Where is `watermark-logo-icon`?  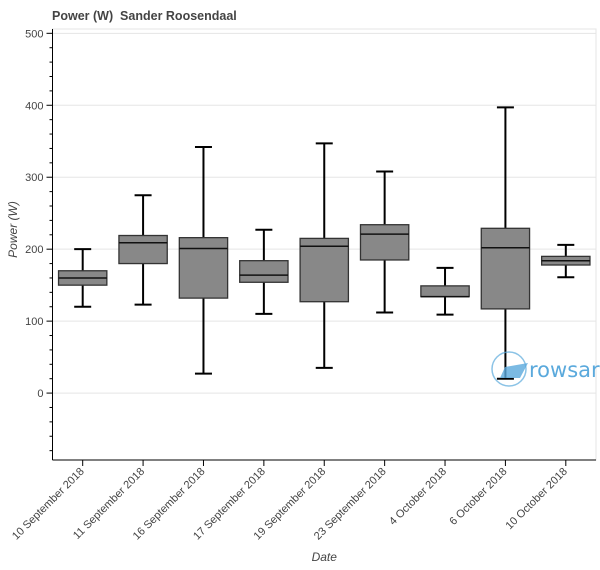
watermark-logo-icon is located at coordinates (509, 369).